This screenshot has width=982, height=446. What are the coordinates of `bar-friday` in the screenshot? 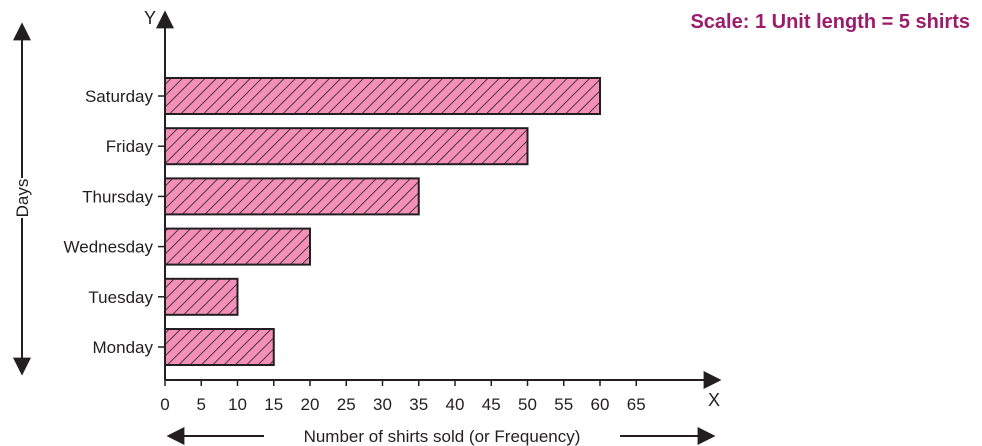 It's located at (346, 146).